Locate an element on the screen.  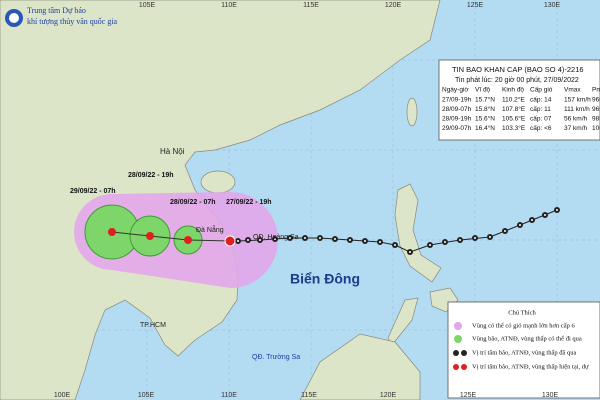
forecast-points is located at coordinates (172, 237).